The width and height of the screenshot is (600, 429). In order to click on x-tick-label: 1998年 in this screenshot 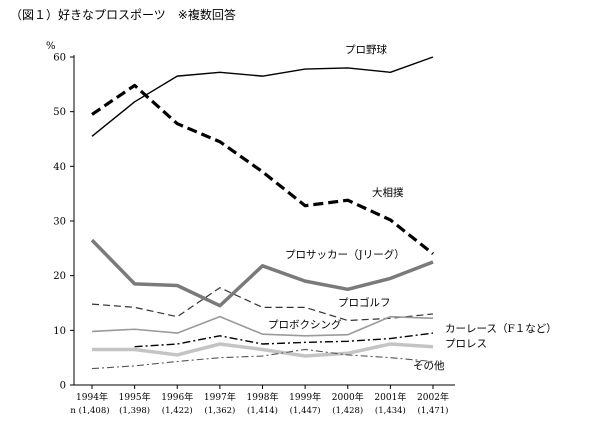, I will do `click(263, 397)`.